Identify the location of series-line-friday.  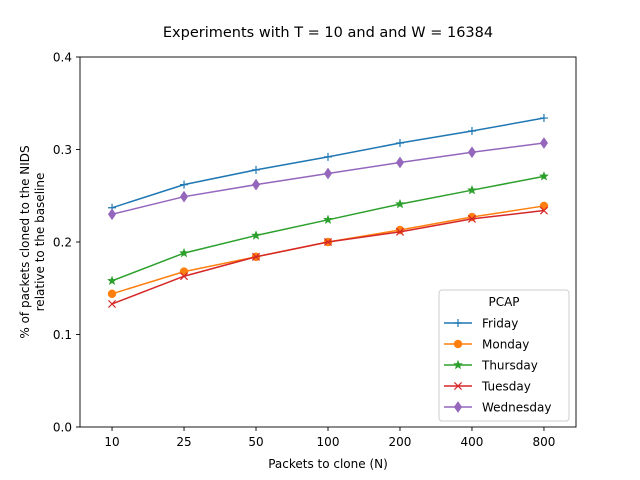
(328, 163).